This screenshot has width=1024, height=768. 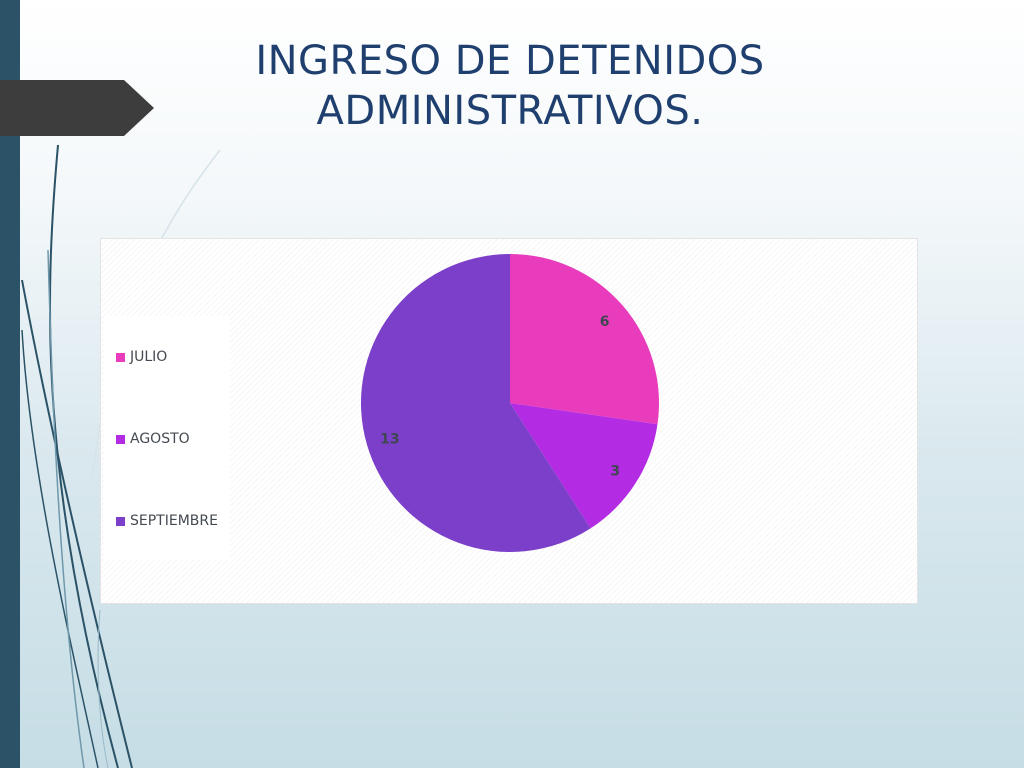 I want to click on legend-swatch-septiembre, so click(x=120, y=521).